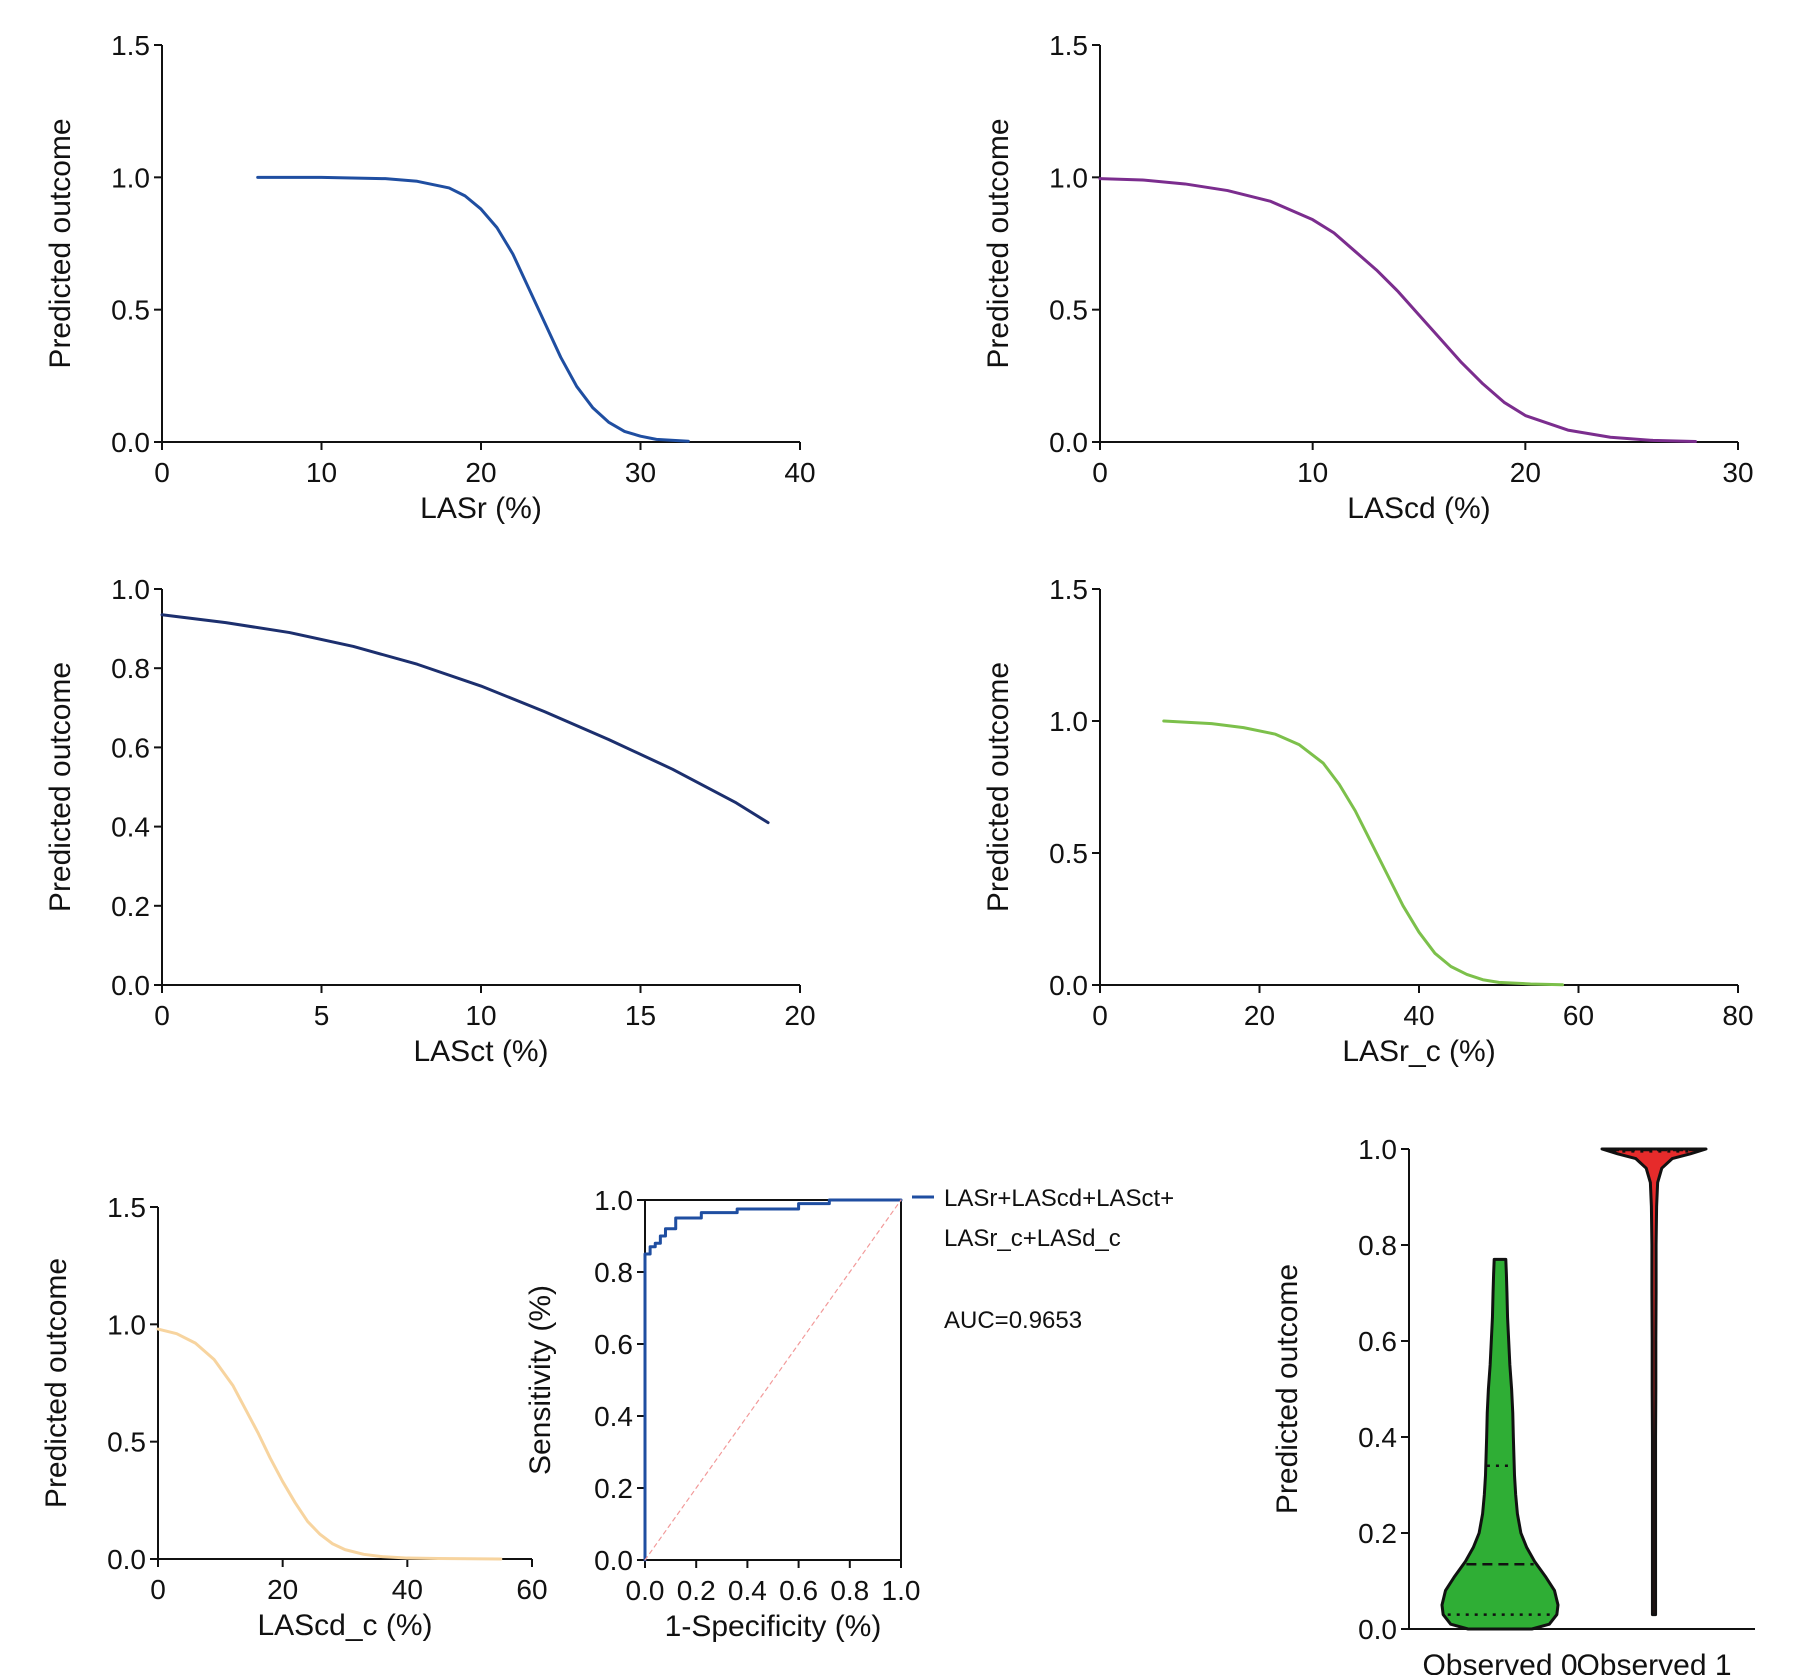 This screenshot has height=1675, width=1813. Describe the element at coordinates (407, 1589) in the screenshot. I see `x-tick-label: 40` at that location.